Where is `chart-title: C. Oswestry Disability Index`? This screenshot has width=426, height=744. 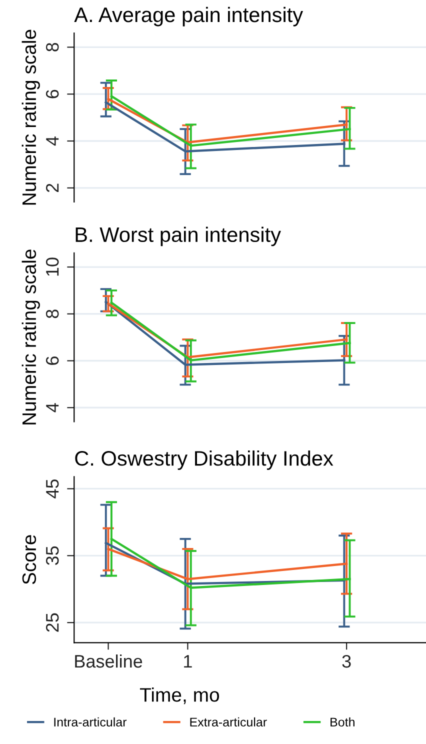
chart-title: C. Oswestry Disability Index is located at coordinates (204, 460).